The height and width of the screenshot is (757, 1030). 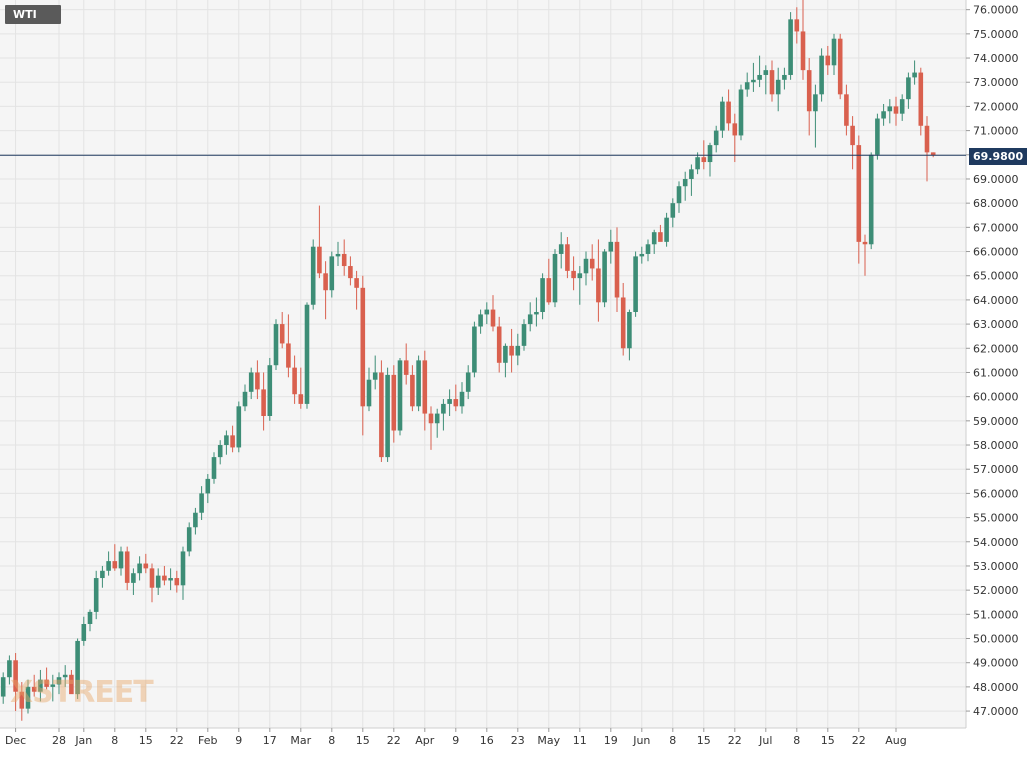 What do you see at coordinates (996, 469) in the screenshot?
I see `y-tick-label: 57.0000` at bounding box center [996, 469].